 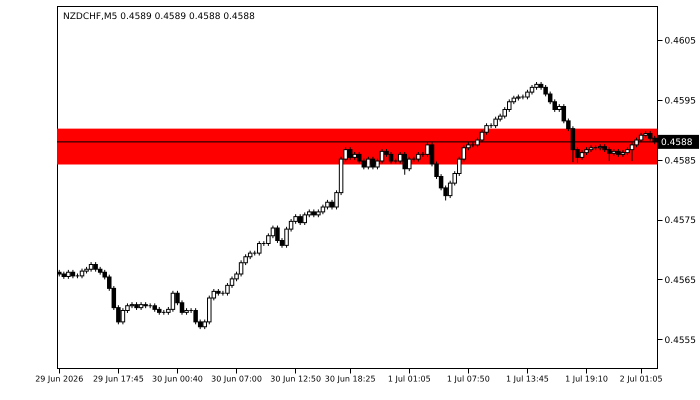 I want to click on y-tick-label: 0.4585, so click(x=680, y=161).